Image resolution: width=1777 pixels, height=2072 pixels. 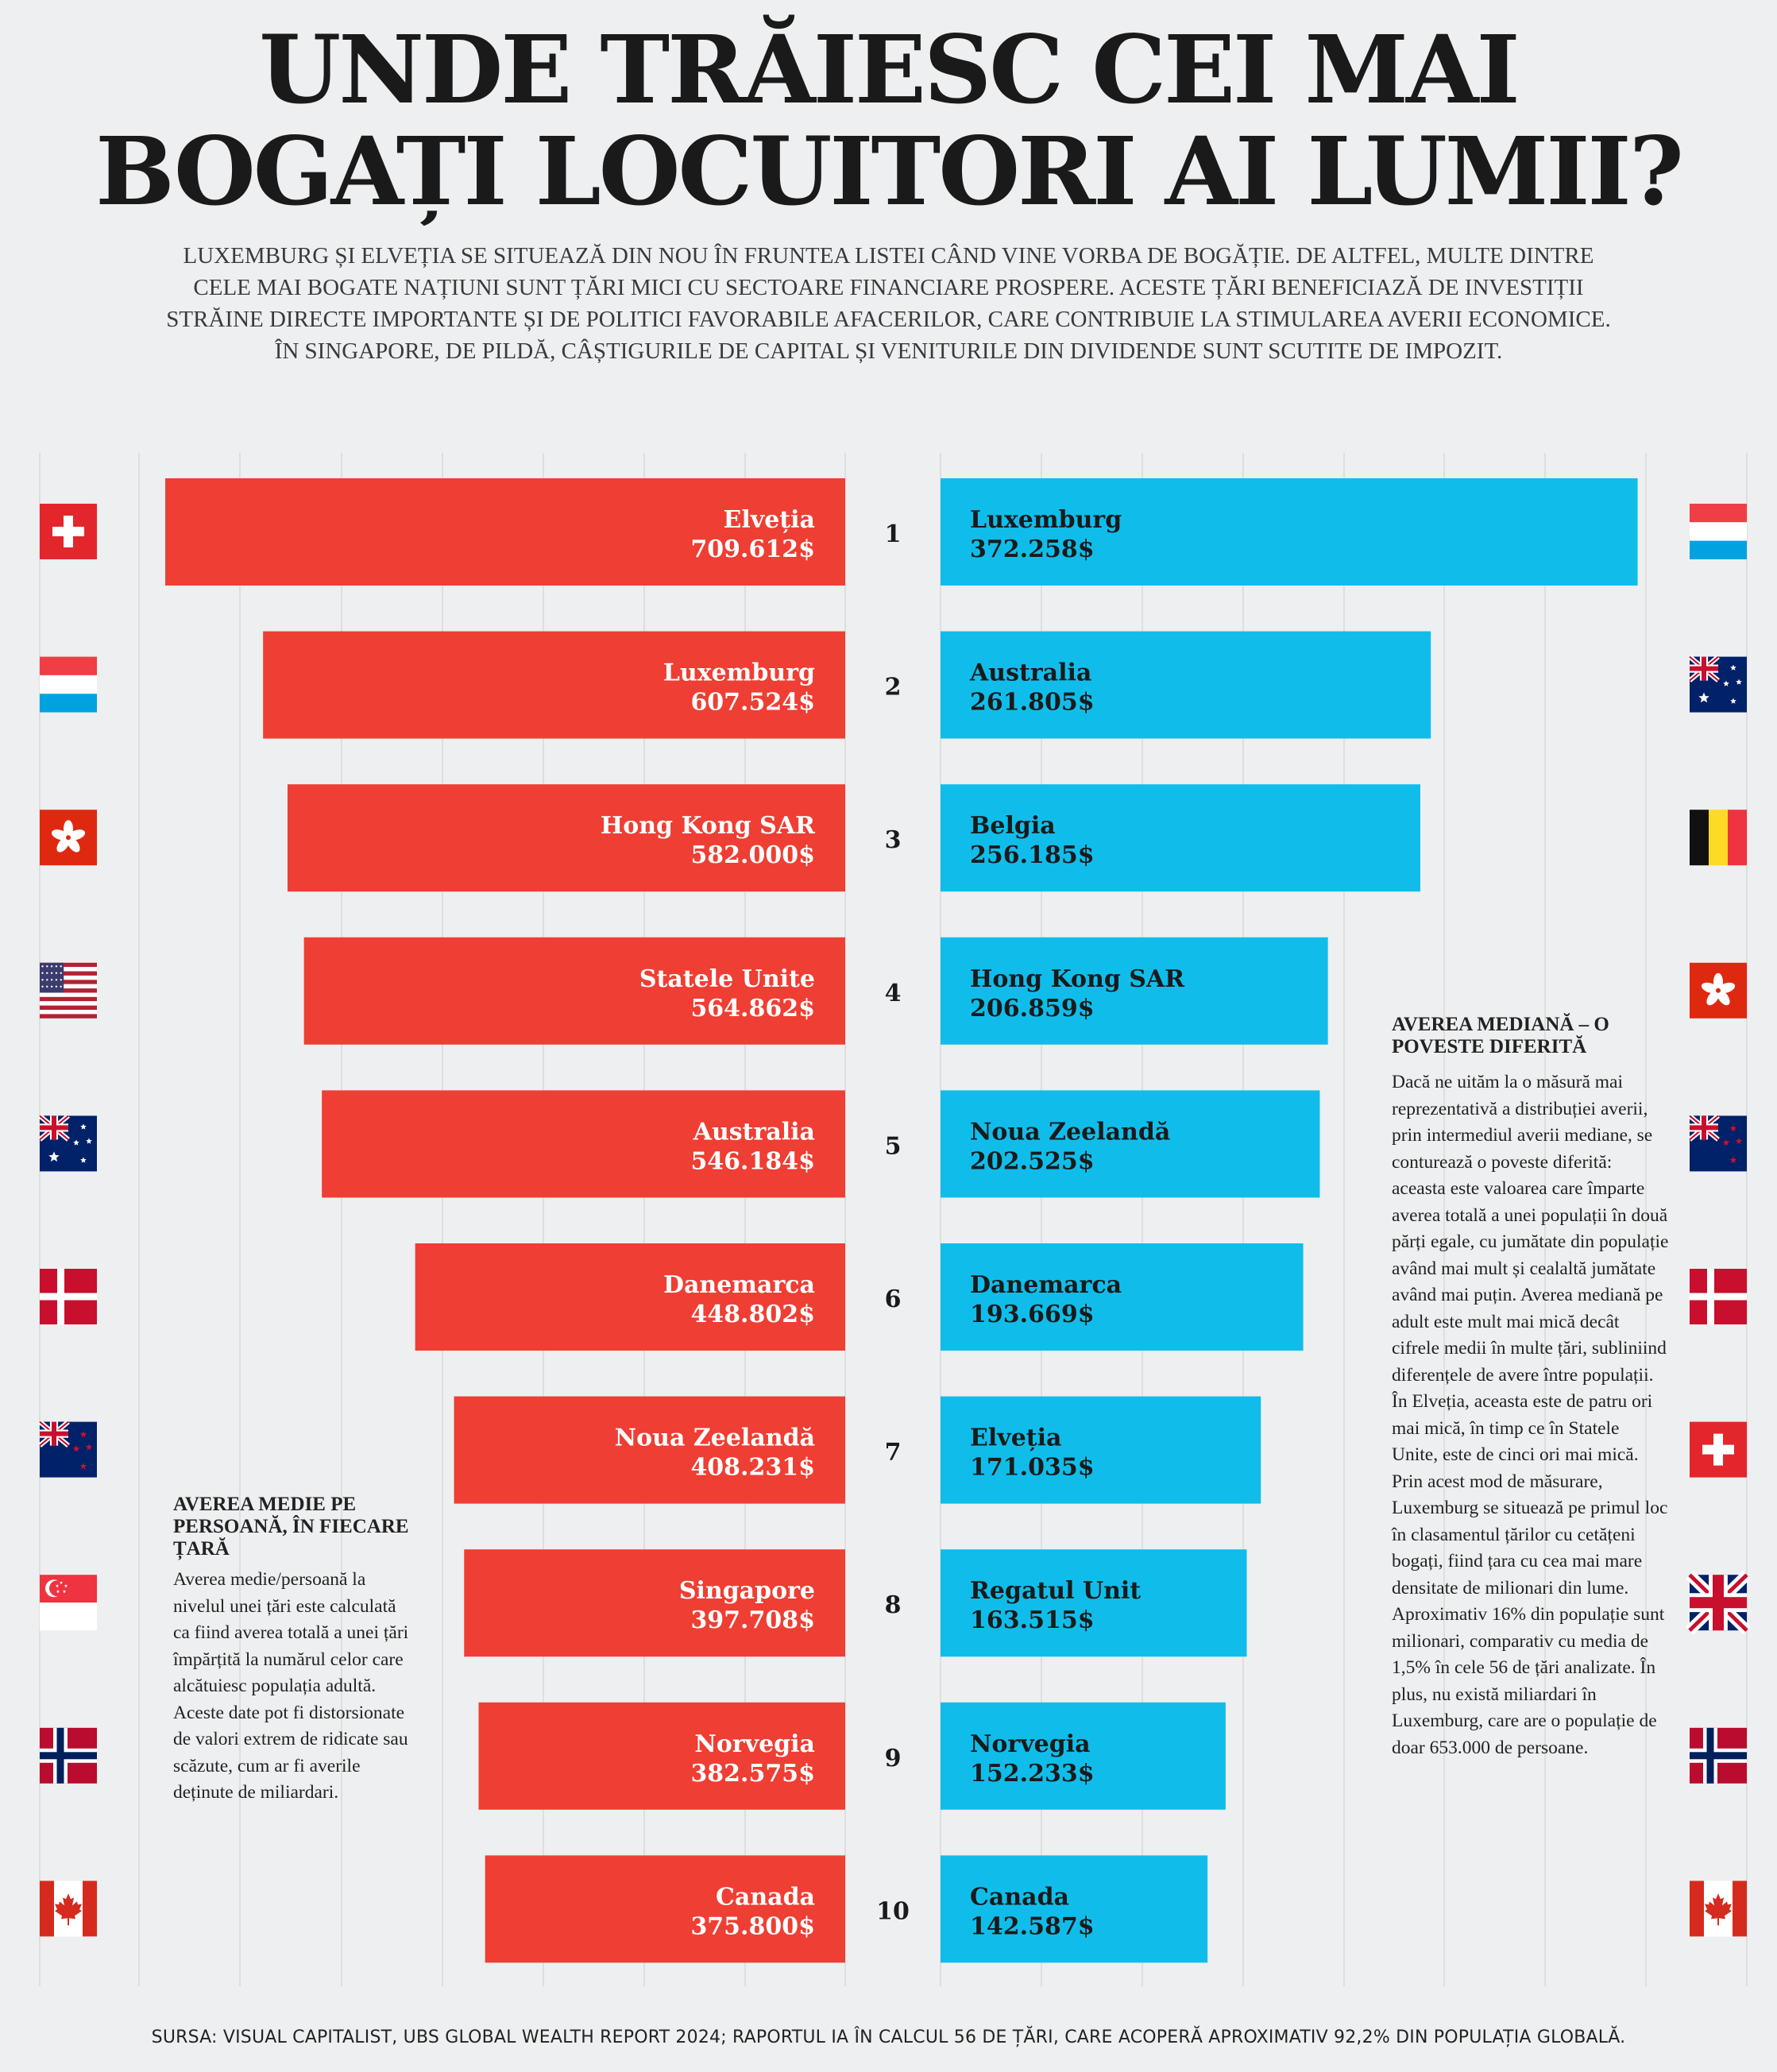 What do you see at coordinates (1033, 1926) in the screenshot?
I see `median-bar-value-label: 142.587$` at bounding box center [1033, 1926].